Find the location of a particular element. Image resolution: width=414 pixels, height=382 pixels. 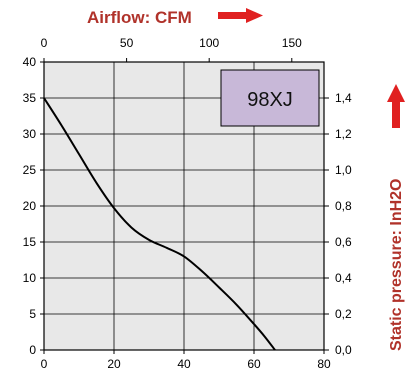

top-tick-label: 50 is located at coordinates (127, 43).